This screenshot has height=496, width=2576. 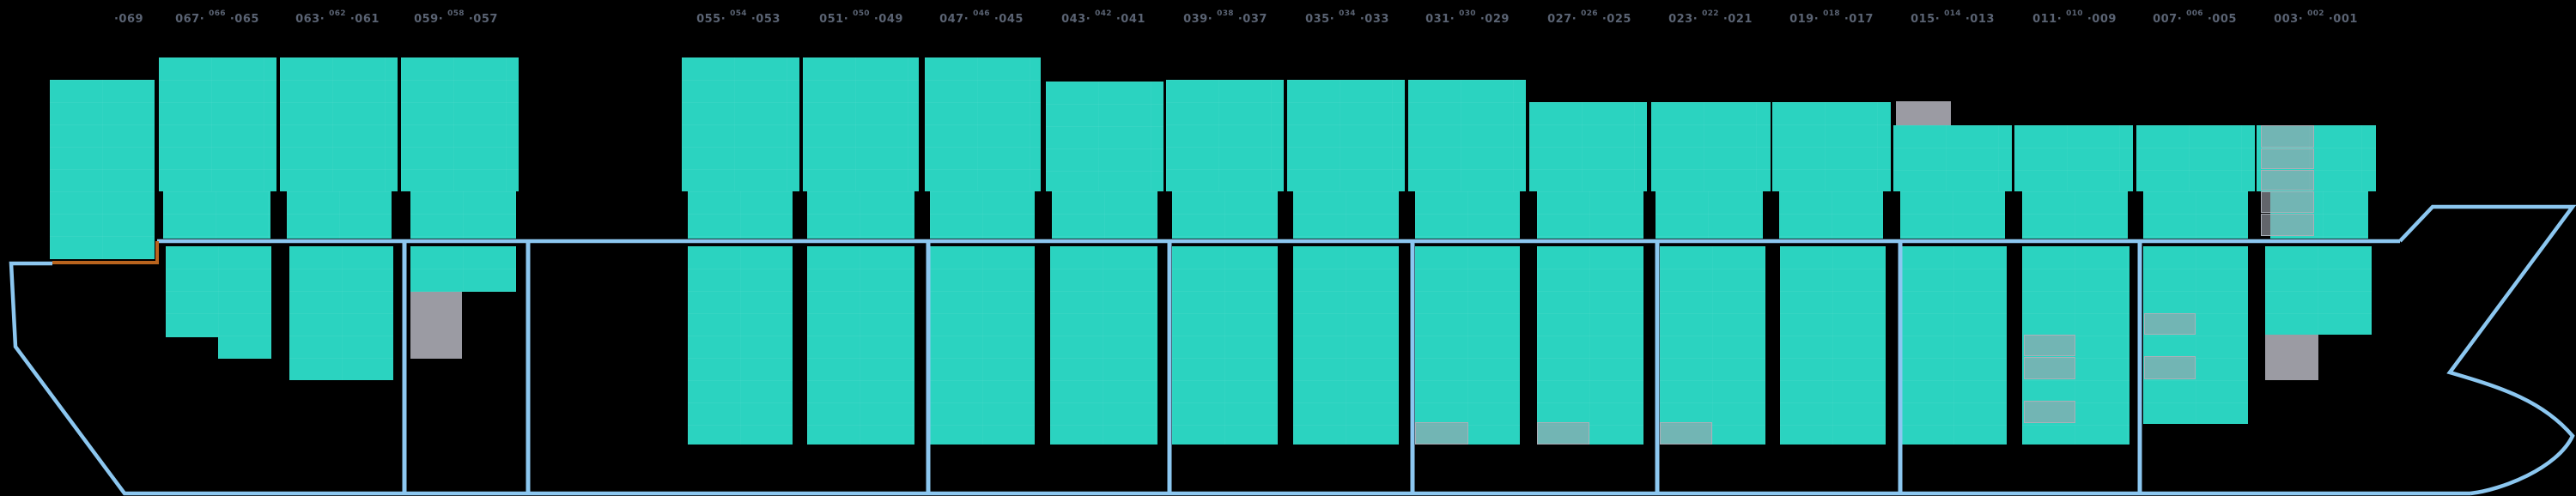 I want to click on bay-label: 031· 030·029, so click(x=1467, y=18).